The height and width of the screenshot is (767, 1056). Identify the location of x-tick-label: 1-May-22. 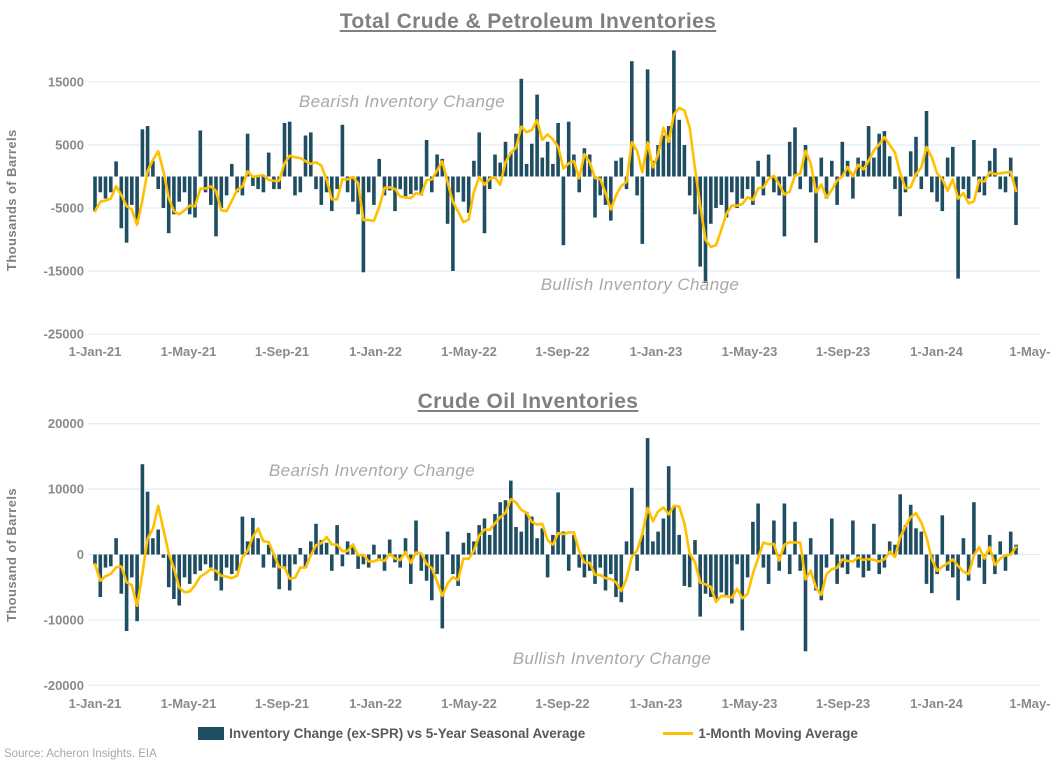
(469, 351).